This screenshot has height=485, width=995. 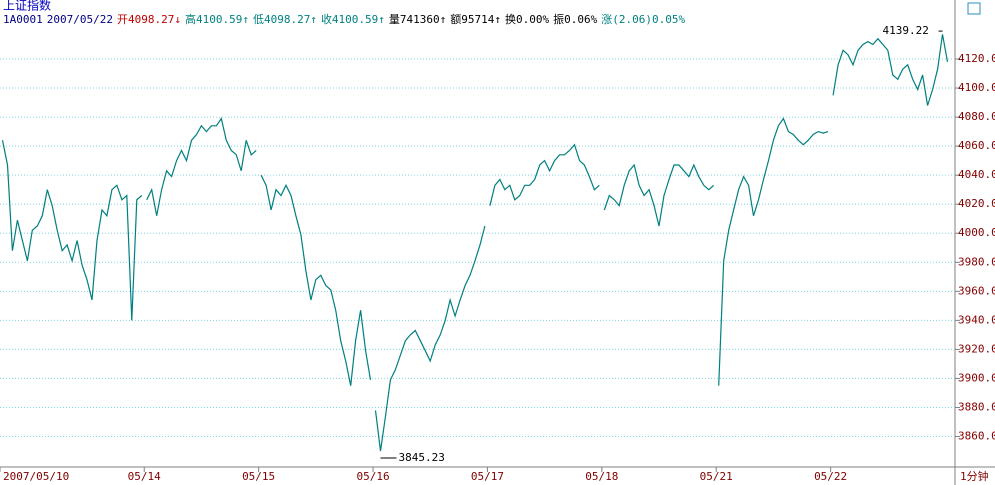 I want to click on quote-item: 涨(2.06)0.05%, so click(x=643, y=19).